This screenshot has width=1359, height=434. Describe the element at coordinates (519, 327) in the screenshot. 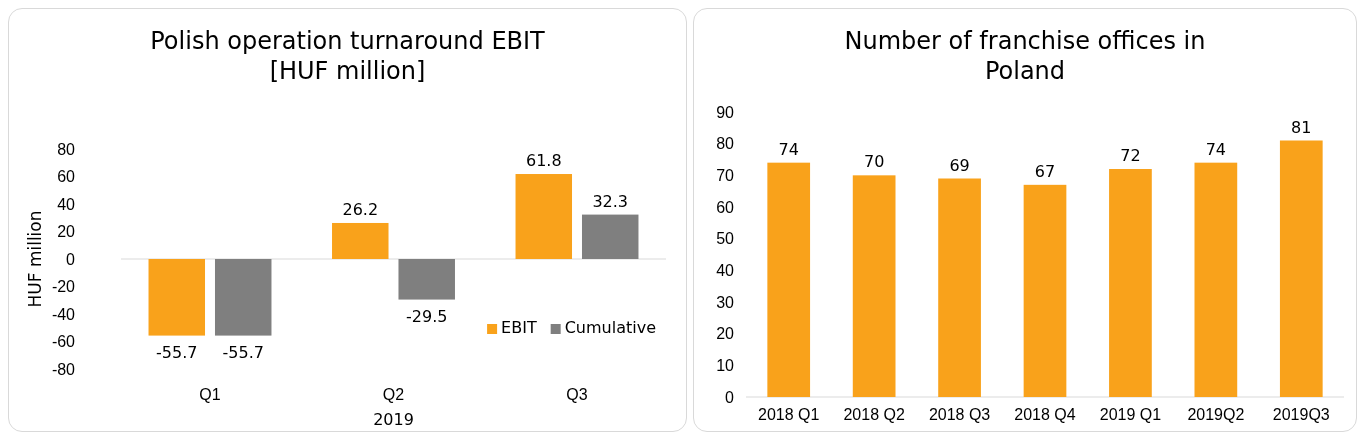

I see `legend-label: EBIT` at that location.